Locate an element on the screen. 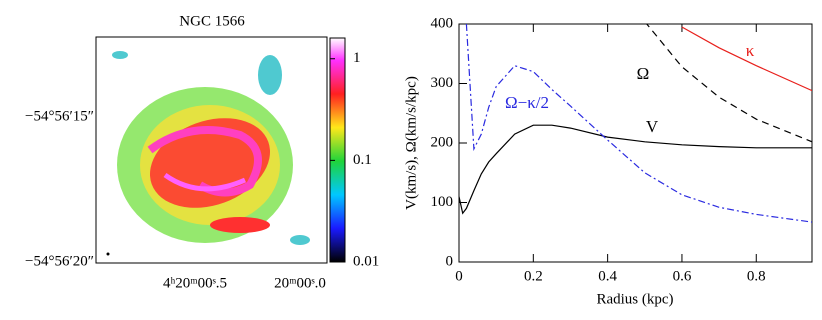 The image size is (822, 320). x-tick-label: 0.6 is located at coordinates (682, 276).